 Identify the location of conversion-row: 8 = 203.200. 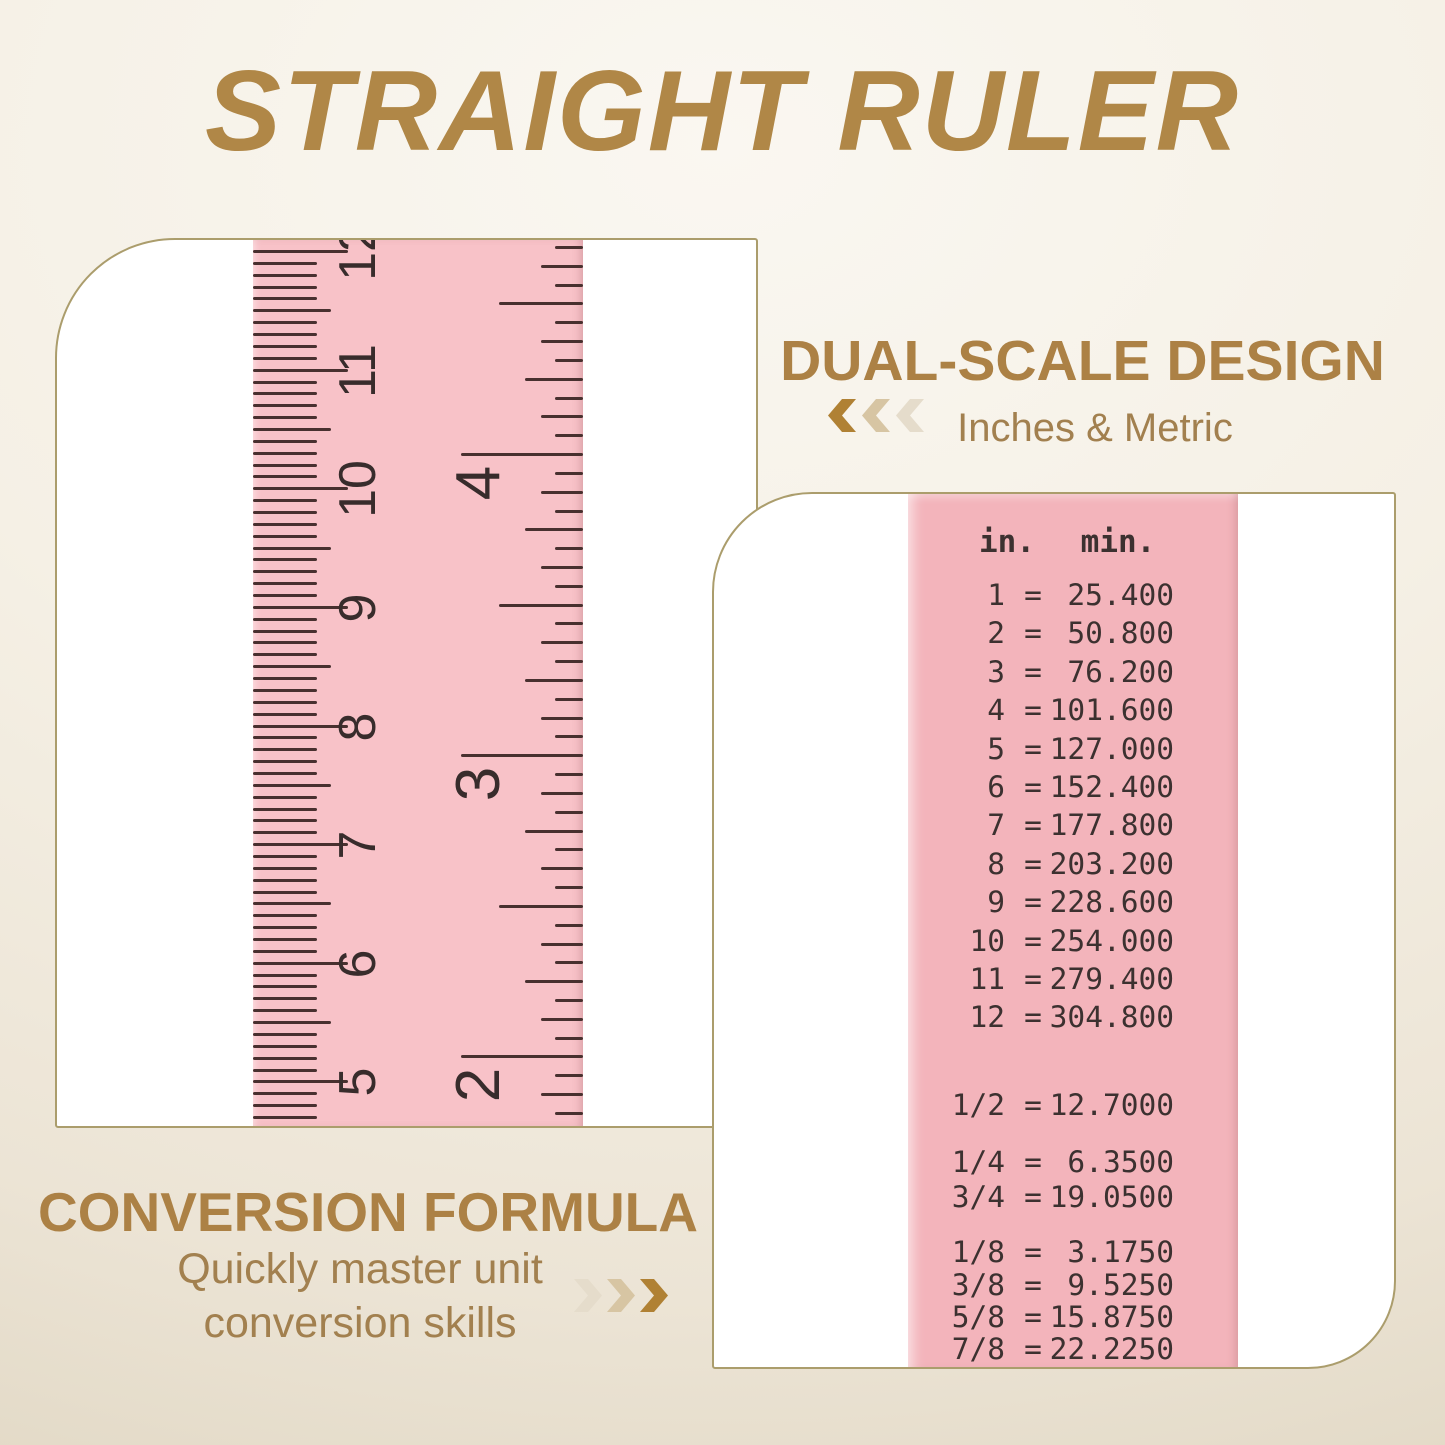
(1073, 864).